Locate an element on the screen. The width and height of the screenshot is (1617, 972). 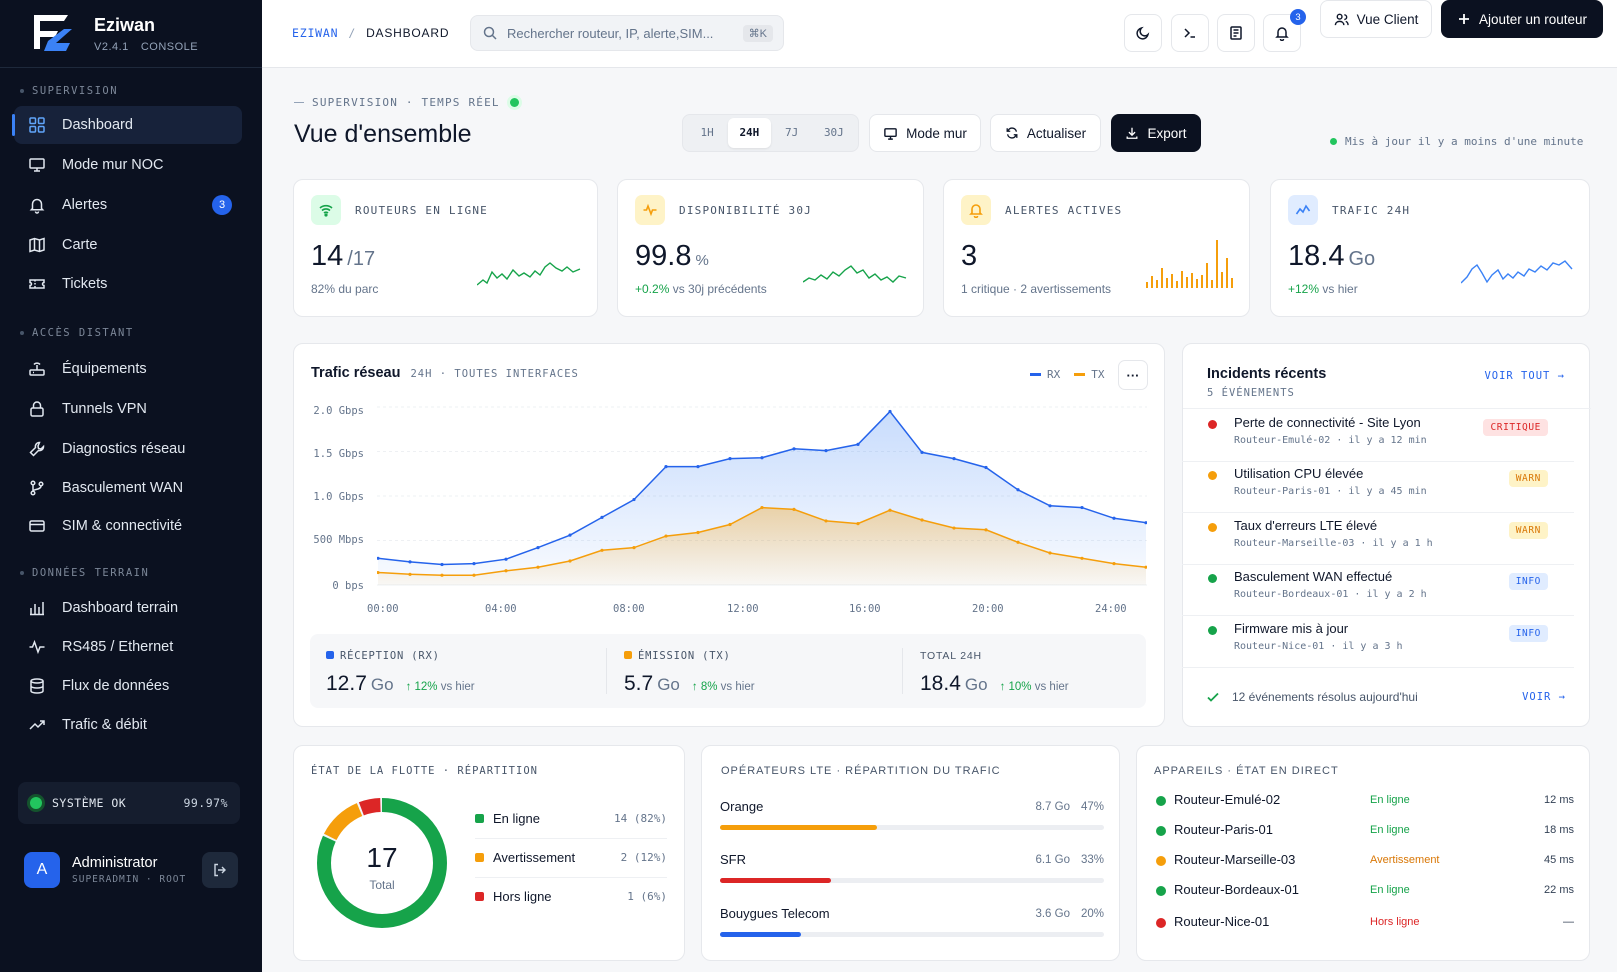
stat-number: 5.7 is located at coordinates (639, 683).